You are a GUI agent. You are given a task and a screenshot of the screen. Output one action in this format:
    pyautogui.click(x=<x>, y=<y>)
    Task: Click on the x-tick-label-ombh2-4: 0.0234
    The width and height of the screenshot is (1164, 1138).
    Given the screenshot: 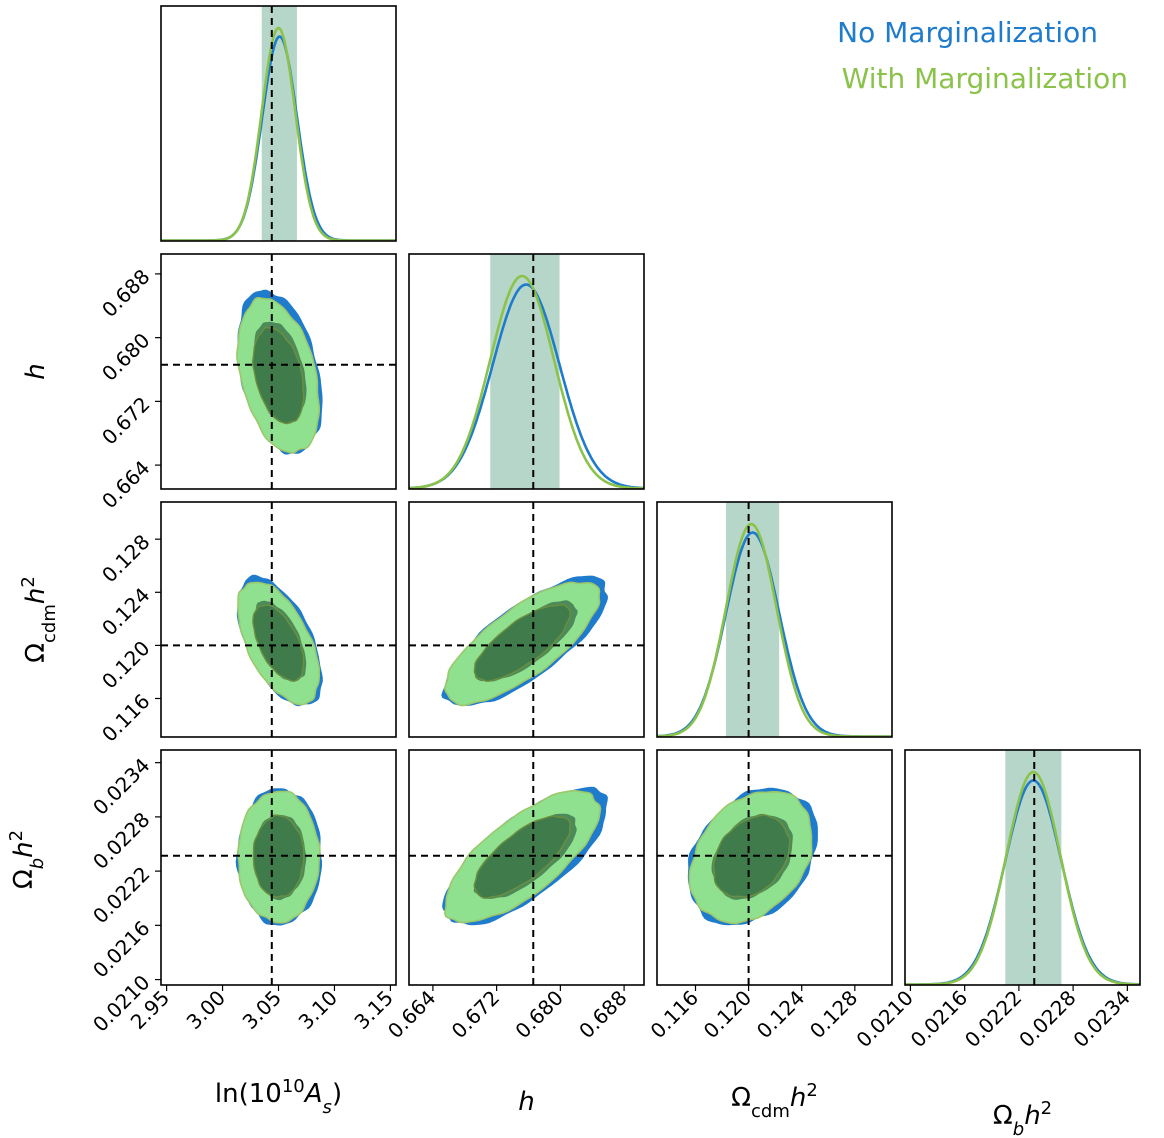 What is the action you would take?
    pyautogui.click(x=1101, y=1019)
    